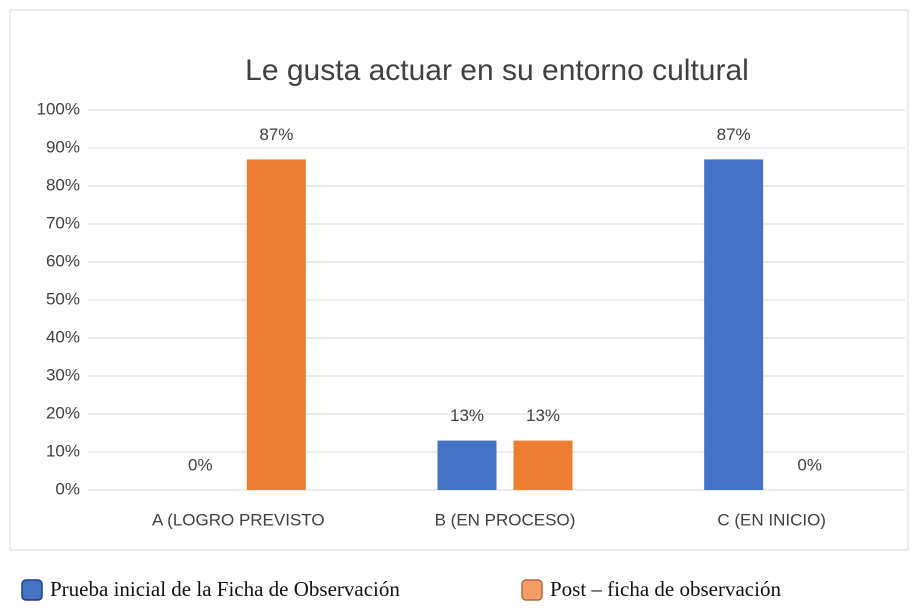  I want to click on y-tick-label: 10%, so click(63, 450).